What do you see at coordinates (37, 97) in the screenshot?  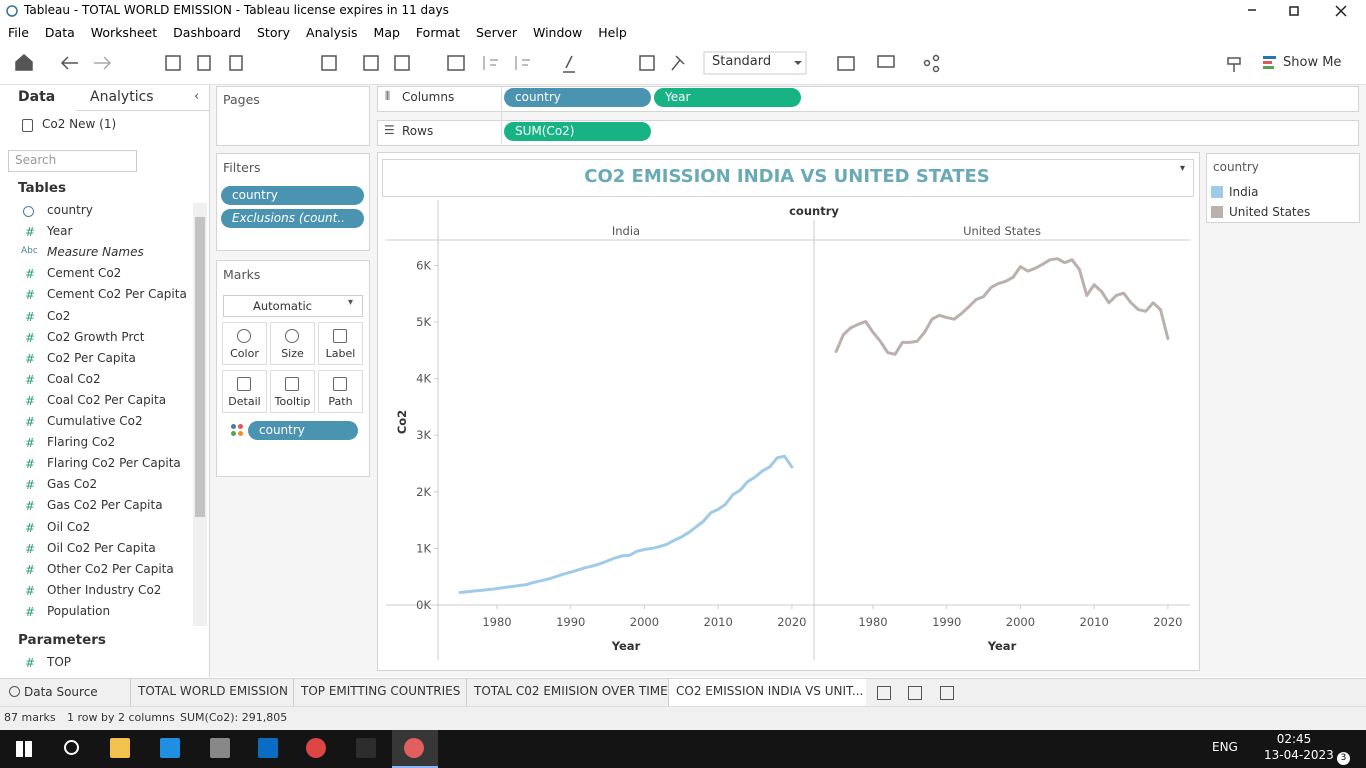 I see `data-tab: Data` at bounding box center [37, 97].